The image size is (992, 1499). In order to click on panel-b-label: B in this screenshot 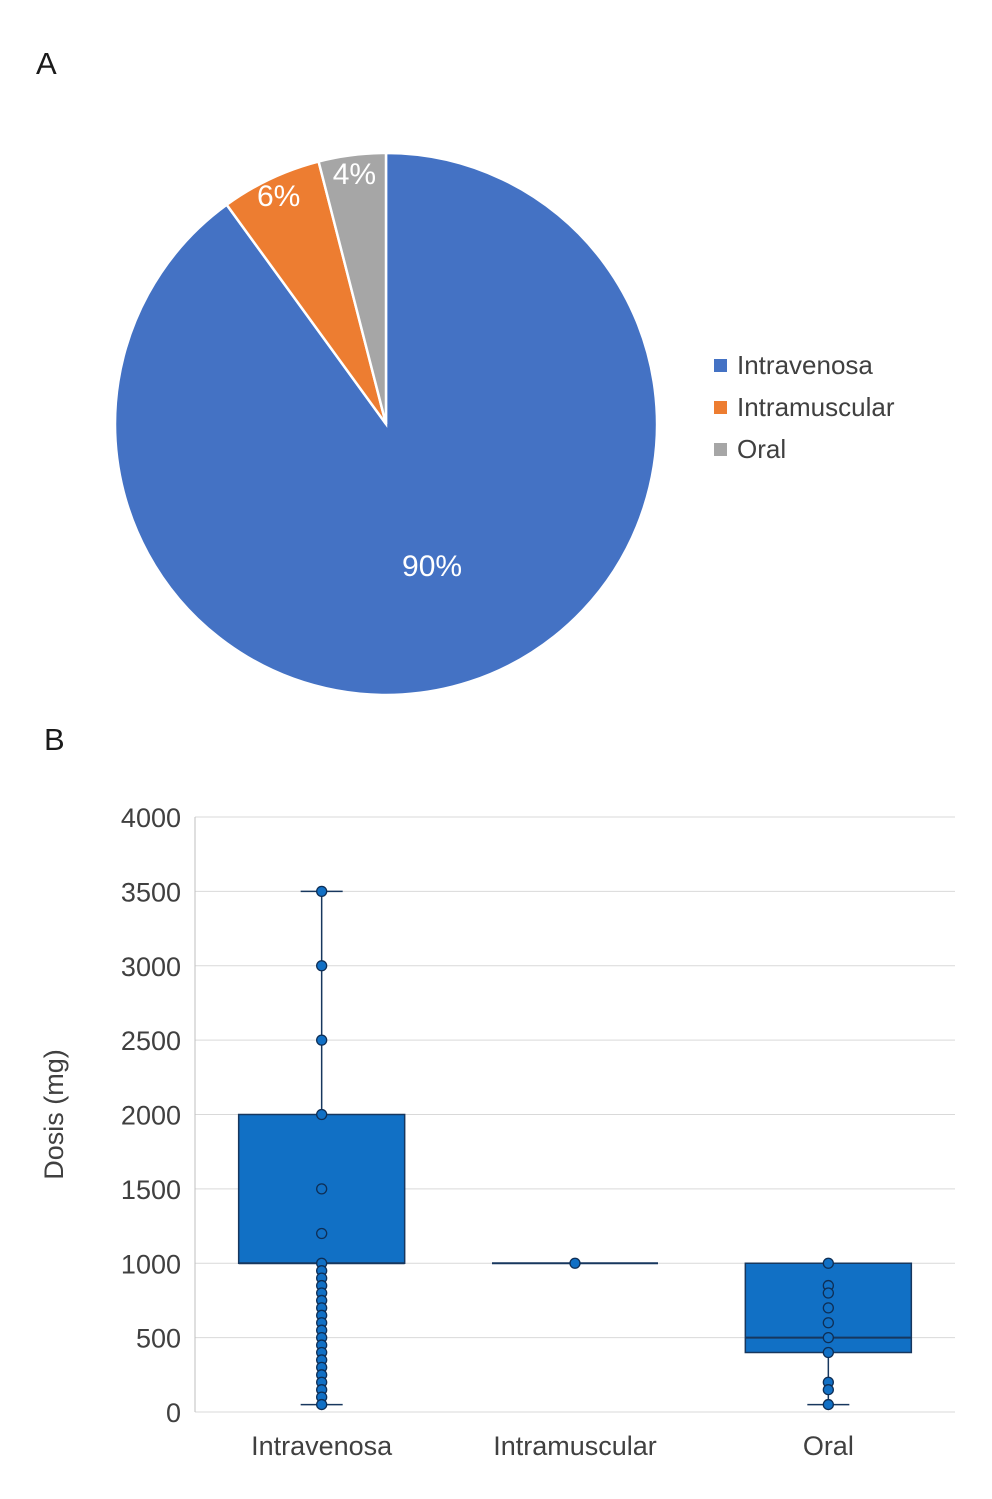, I will do `click(55, 739)`.